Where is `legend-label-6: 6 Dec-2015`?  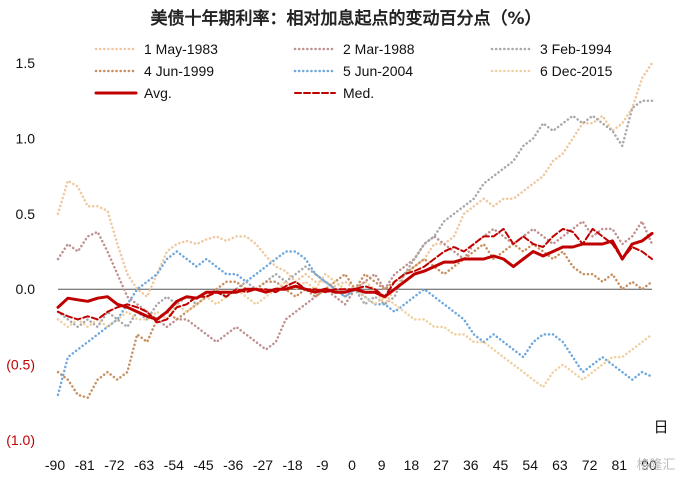
legend-label-6: 6 Dec-2015 is located at coordinates (576, 71).